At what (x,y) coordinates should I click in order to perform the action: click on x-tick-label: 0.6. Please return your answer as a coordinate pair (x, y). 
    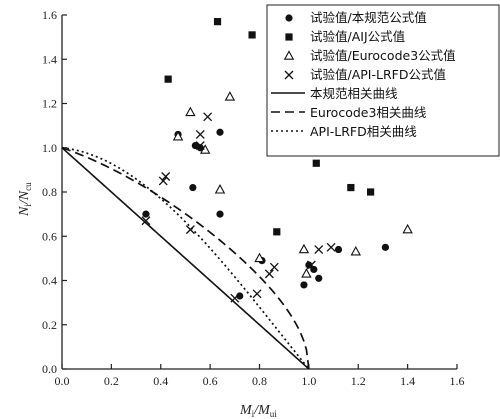
    Looking at the image, I should click on (210, 381).